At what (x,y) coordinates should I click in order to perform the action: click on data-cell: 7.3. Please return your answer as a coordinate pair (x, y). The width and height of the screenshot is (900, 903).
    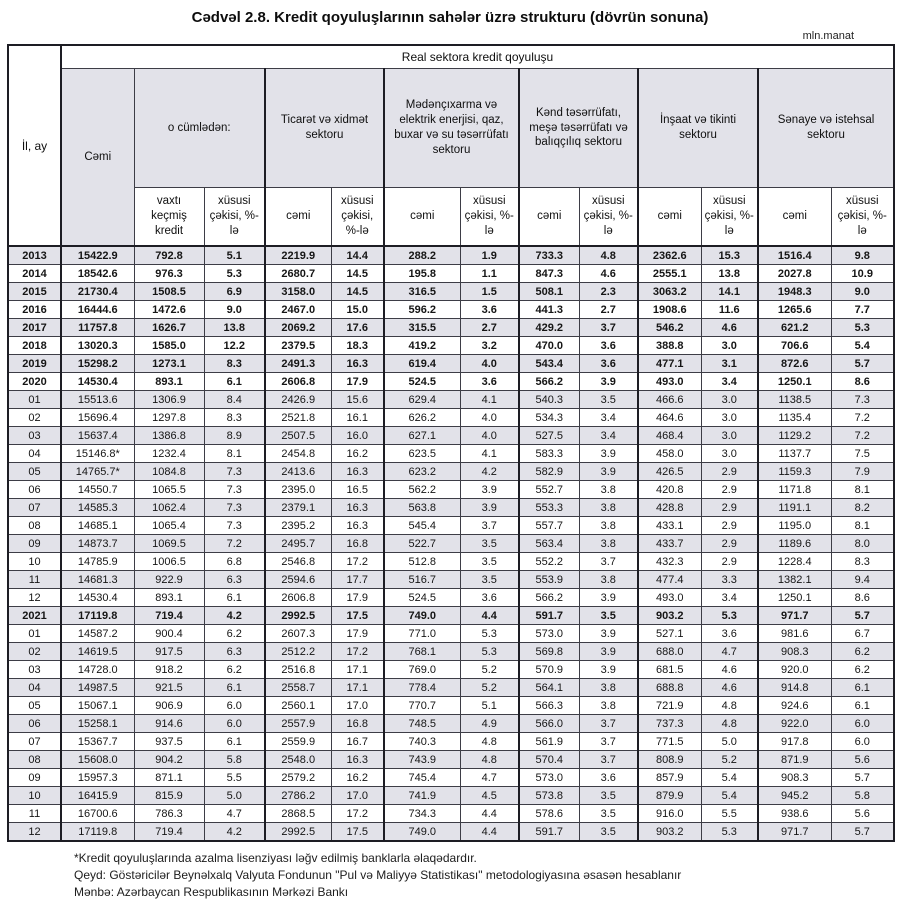
    Looking at the image, I should click on (862, 399).